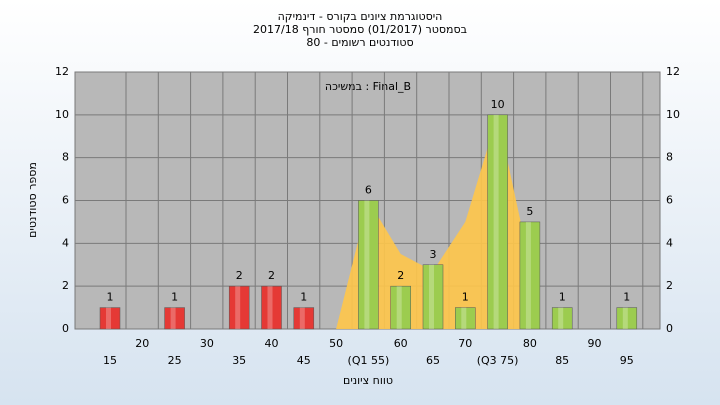  What do you see at coordinates (669, 328) in the screenshot?
I see `y2-tick-label: 0` at bounding box center [669, 328].